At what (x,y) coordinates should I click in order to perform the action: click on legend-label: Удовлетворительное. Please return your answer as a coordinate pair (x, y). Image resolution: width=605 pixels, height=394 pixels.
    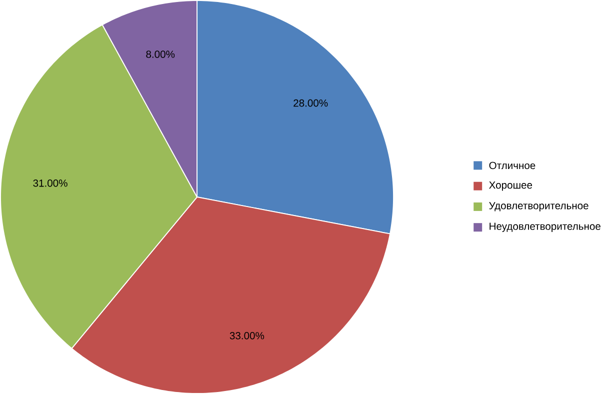
    Looking at the image, I should click on (538, 207).